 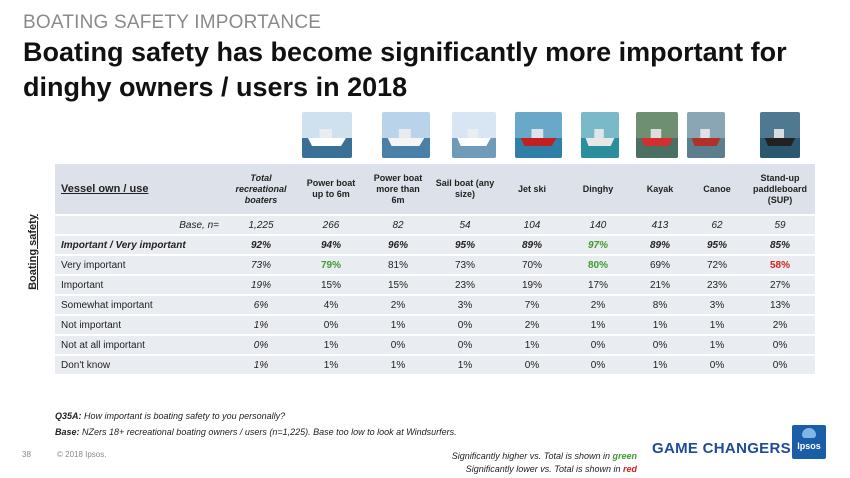 What do you see at coordinates (598, 225) in the screenshot?
I see `table-cell: 140` at bounding box center [598, 225].